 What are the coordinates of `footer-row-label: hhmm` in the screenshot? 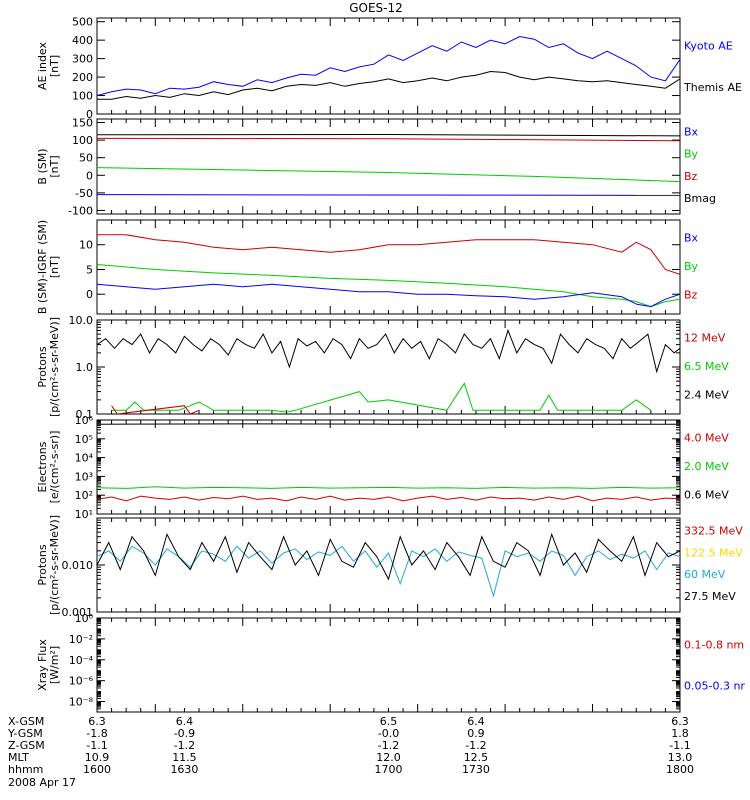 It's located at (26, 769).